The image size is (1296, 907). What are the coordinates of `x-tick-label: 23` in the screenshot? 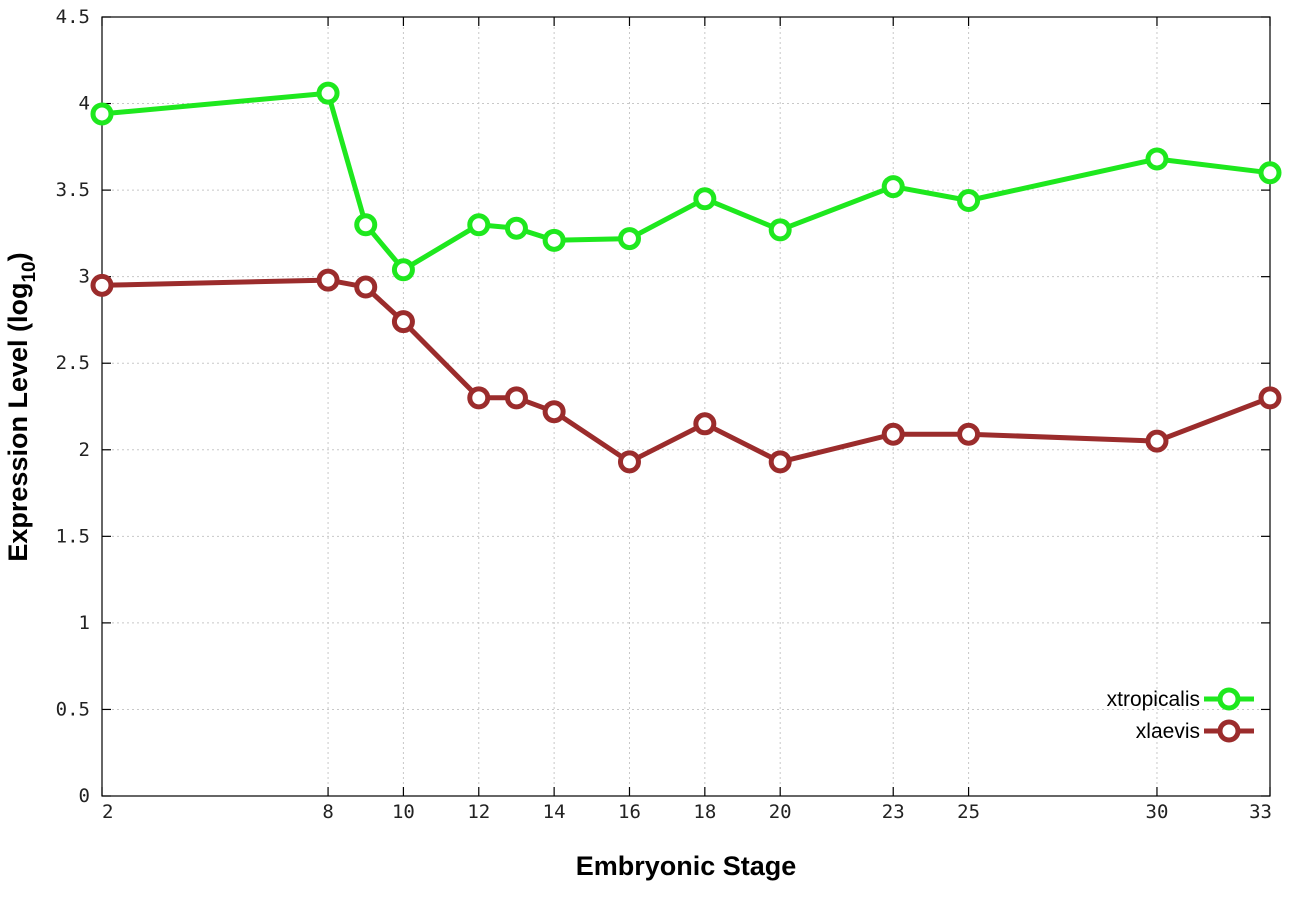 It's located at (893, 812).